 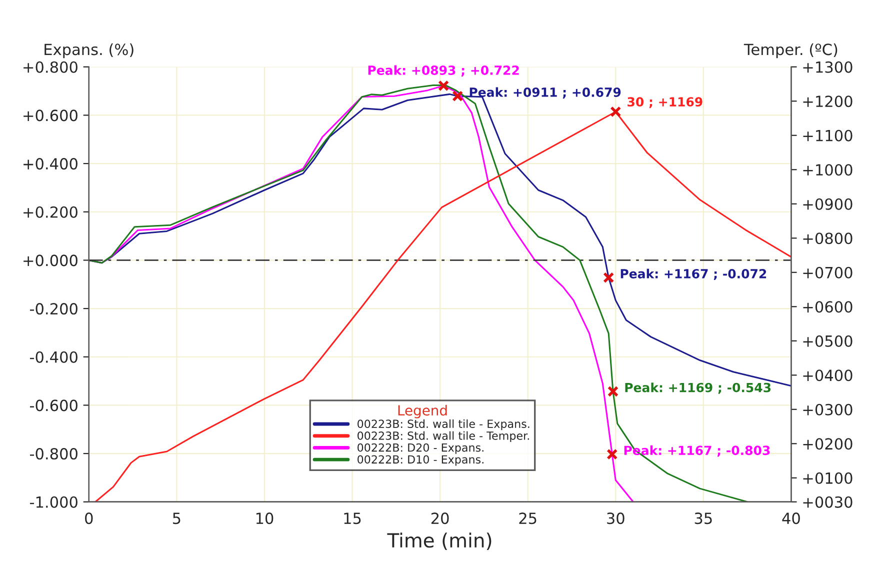 I want to click on y-tick-label: -1.000, so click(x=54, y=502).